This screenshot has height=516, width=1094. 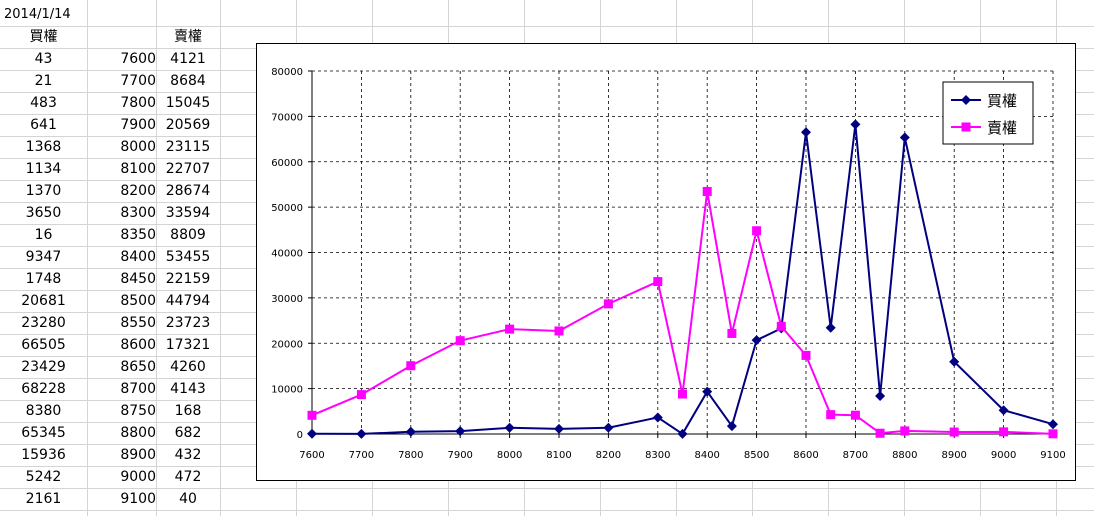 I want to click on y-tick-label: 60000, so click(x=287, y=163).